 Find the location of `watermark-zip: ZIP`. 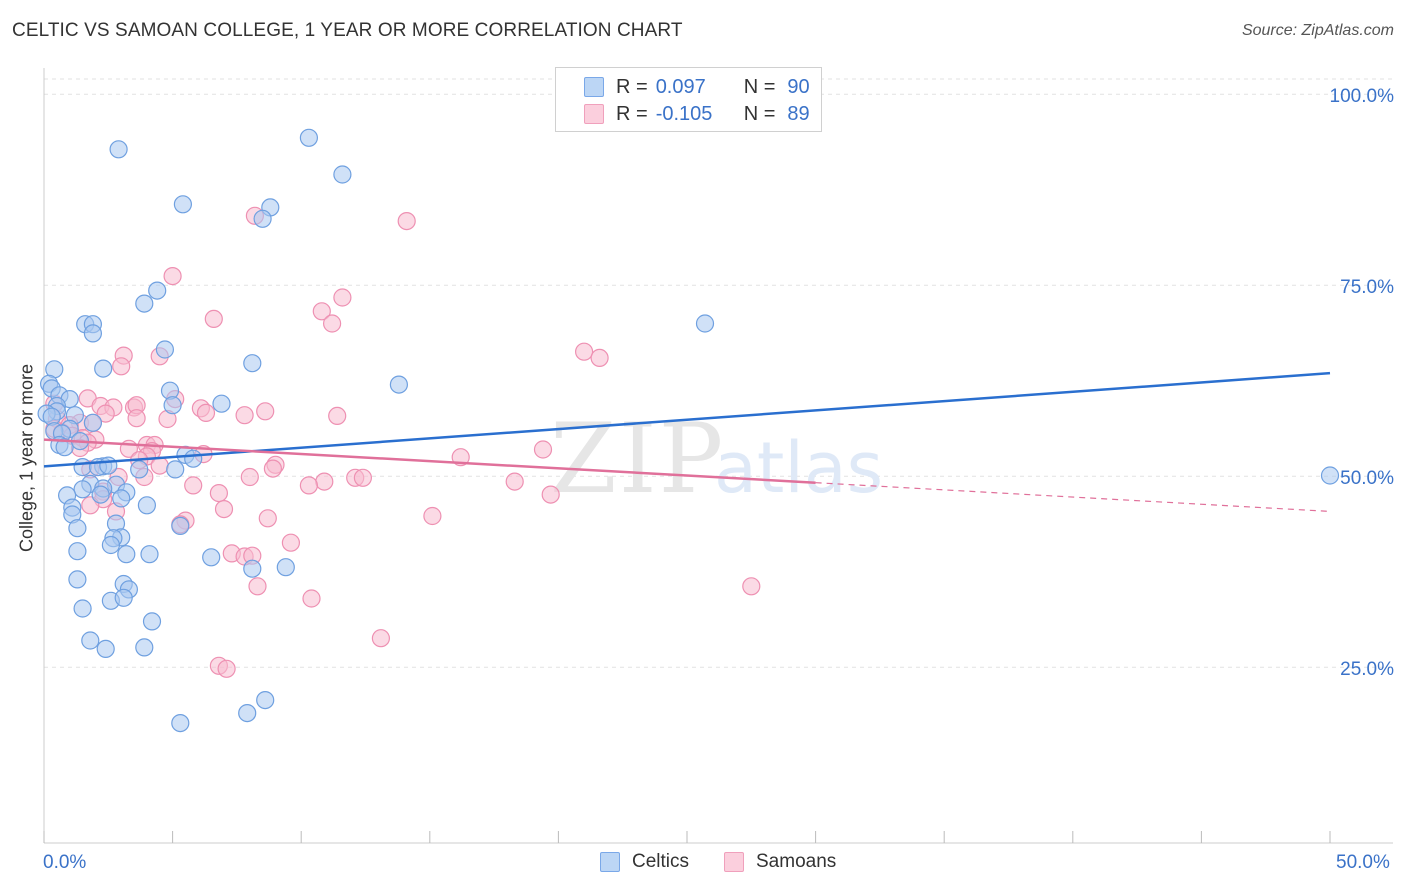

watermark-zip: ZIP is located at coordinates (637, 459).